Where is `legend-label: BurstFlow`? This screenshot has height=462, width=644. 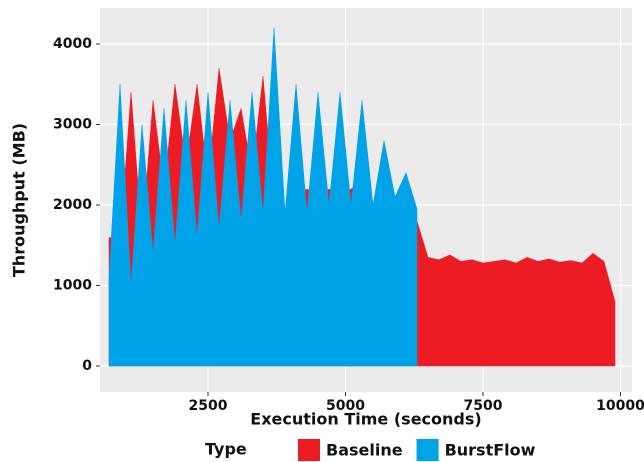
legend-label: BurstFlow is located at coordinates (490, 450).